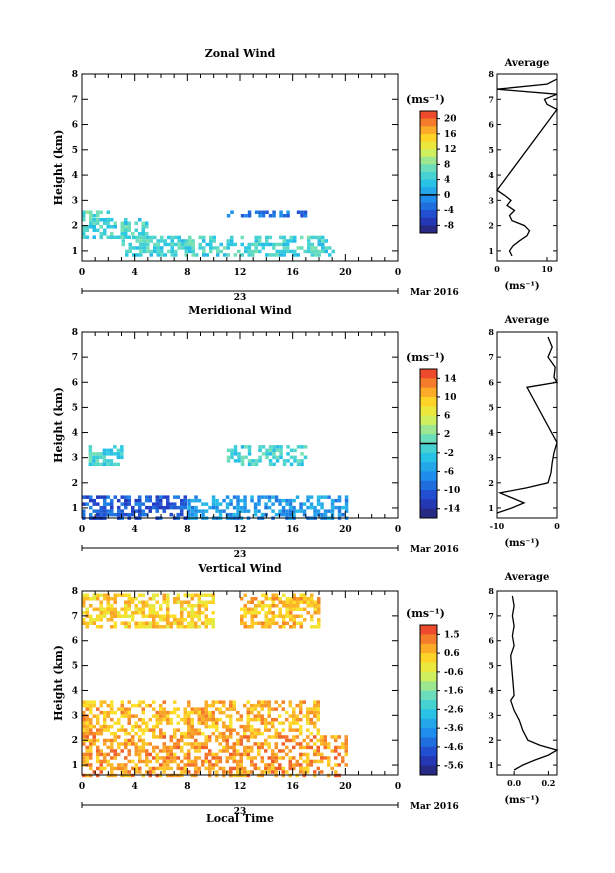  What do you see at coordinates (425, 613) in the screenshot?
I see `colorbar-unit: (ms⁻¹)` at bounding box center [425, 613].